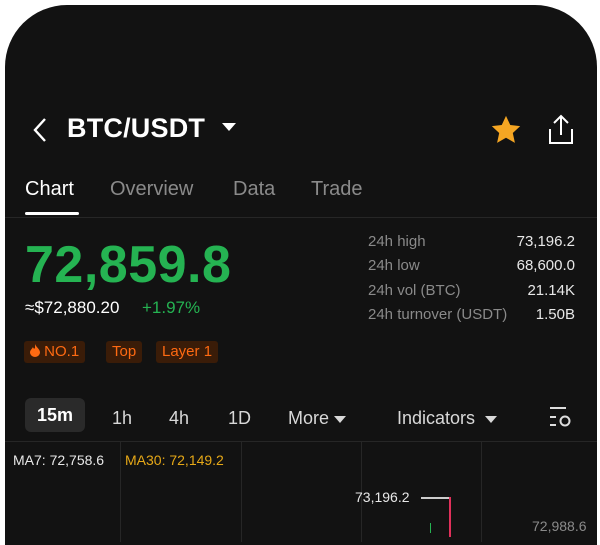  What do you see at coordinates (337, 189) in the screenshot?
I see `tab-trade: Trade` at bounding box center [337, 189].